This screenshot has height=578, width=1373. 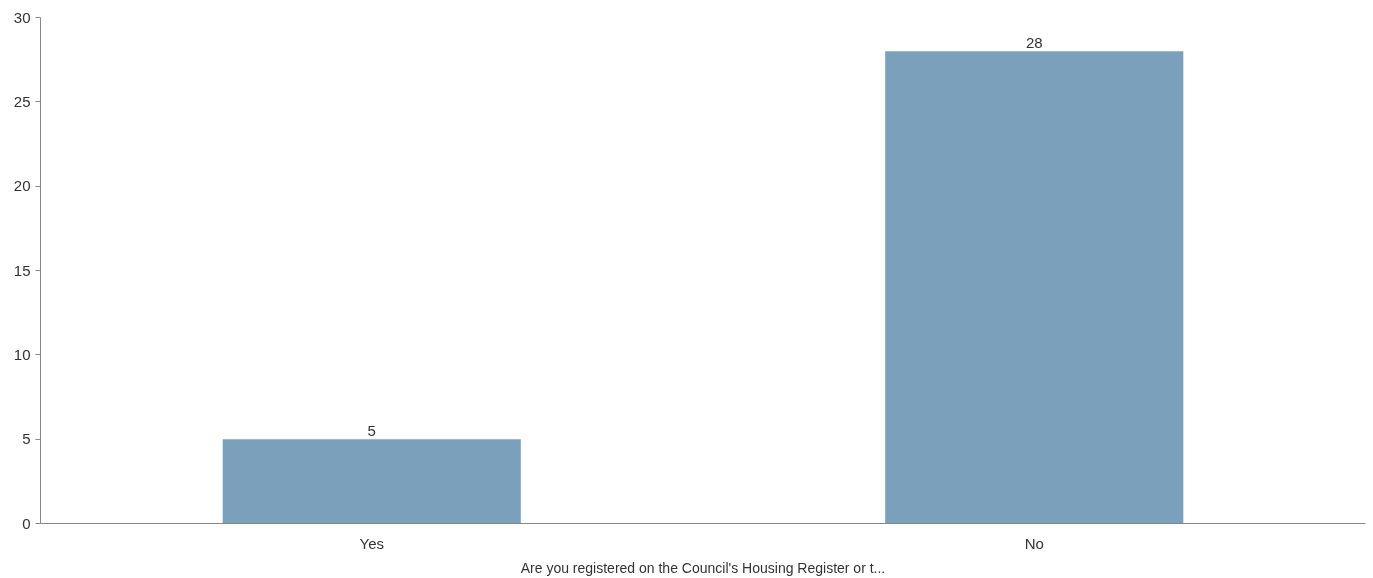 I want to click on y-tick-label: 20, so click(x=22, y=186).